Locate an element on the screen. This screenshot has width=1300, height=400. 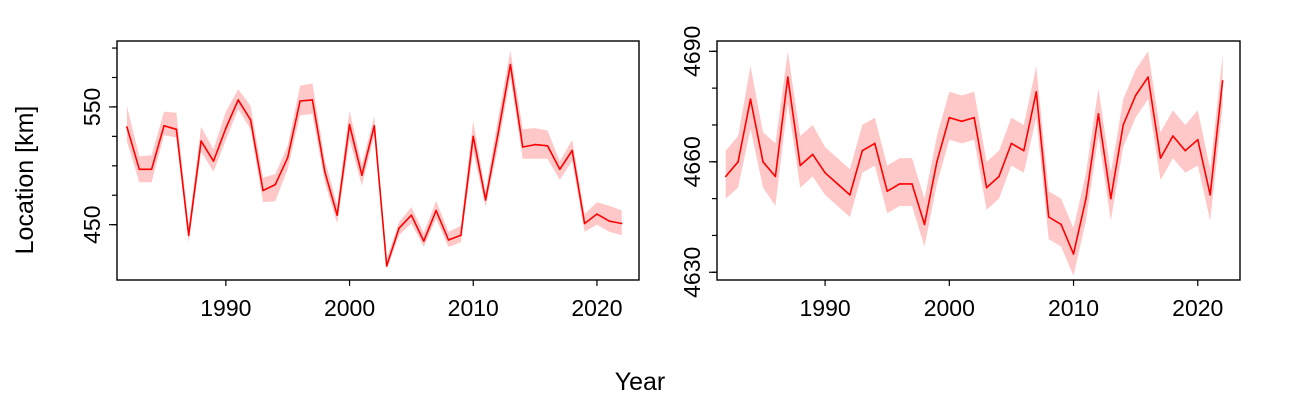
left-y-tick-label: 450 is located at coordinates (92, 225).